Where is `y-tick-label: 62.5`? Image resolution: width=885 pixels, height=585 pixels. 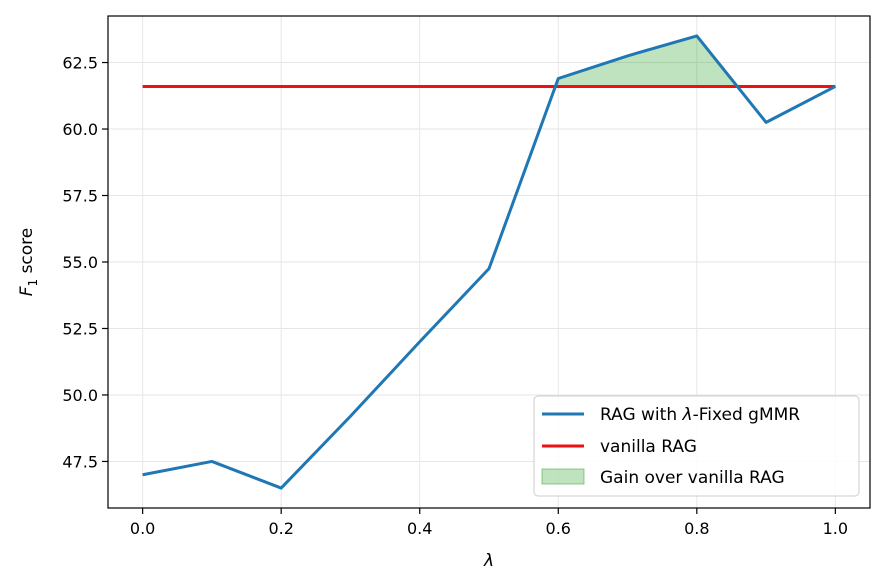
y-tick-label: 62.5 is located at coordinates (80, 63).